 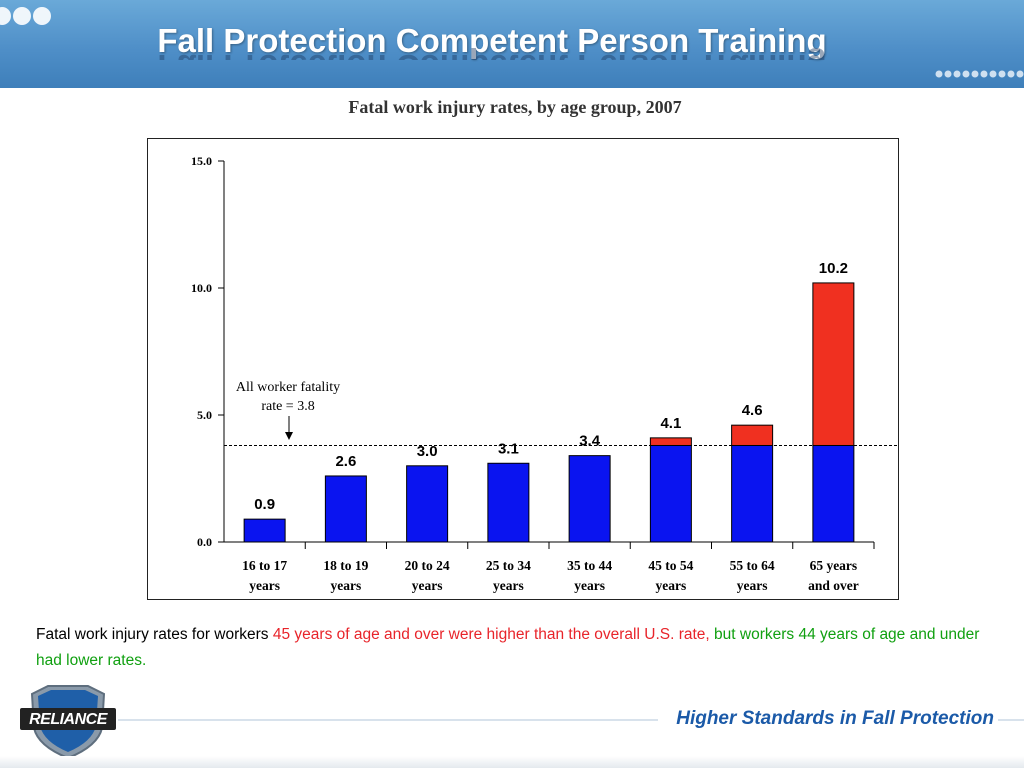 I want to click on x-tick-label: 55 to 64, so click(x=752, y=565).